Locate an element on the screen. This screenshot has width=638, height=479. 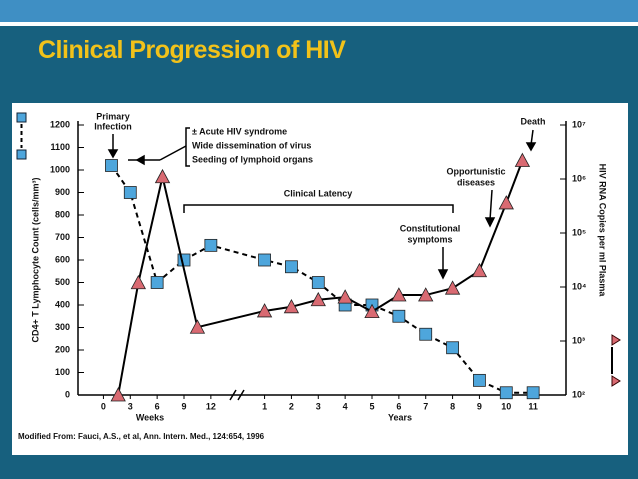
y-axis-label: CD4+ T Lymphocyte Count (cells/mm³) is located at coordinates (35, 260).